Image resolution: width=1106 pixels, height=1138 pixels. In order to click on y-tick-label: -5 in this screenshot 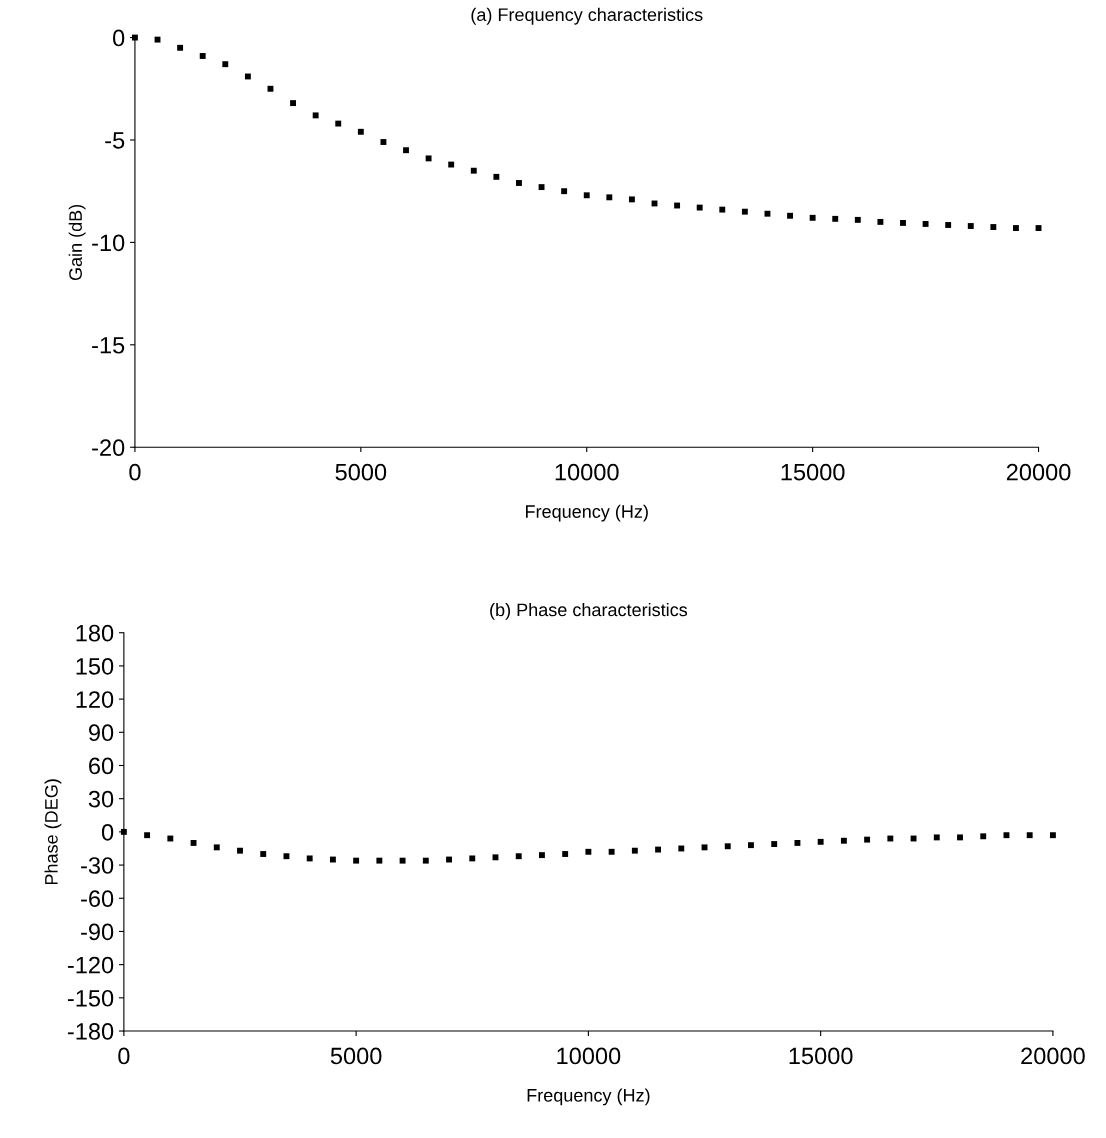, I will do `click(115, 140)`.